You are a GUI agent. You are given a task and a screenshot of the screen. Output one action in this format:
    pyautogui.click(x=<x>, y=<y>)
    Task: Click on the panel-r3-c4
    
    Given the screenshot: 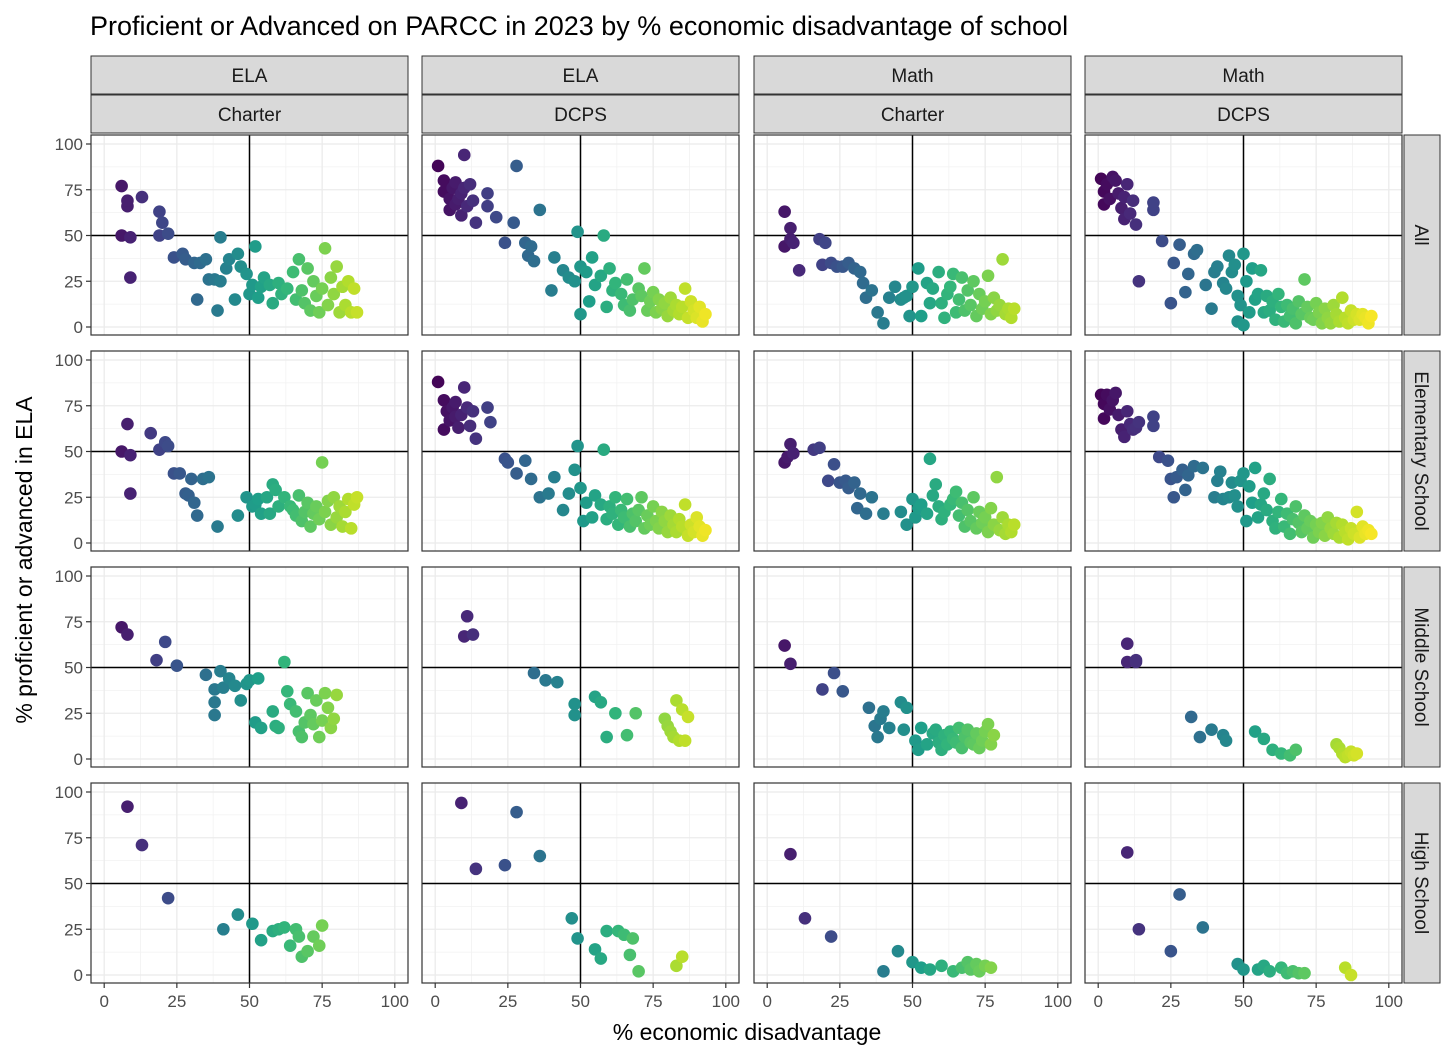 What is the action you would take?
    pyautogui.click(x=1243, y=667)
    